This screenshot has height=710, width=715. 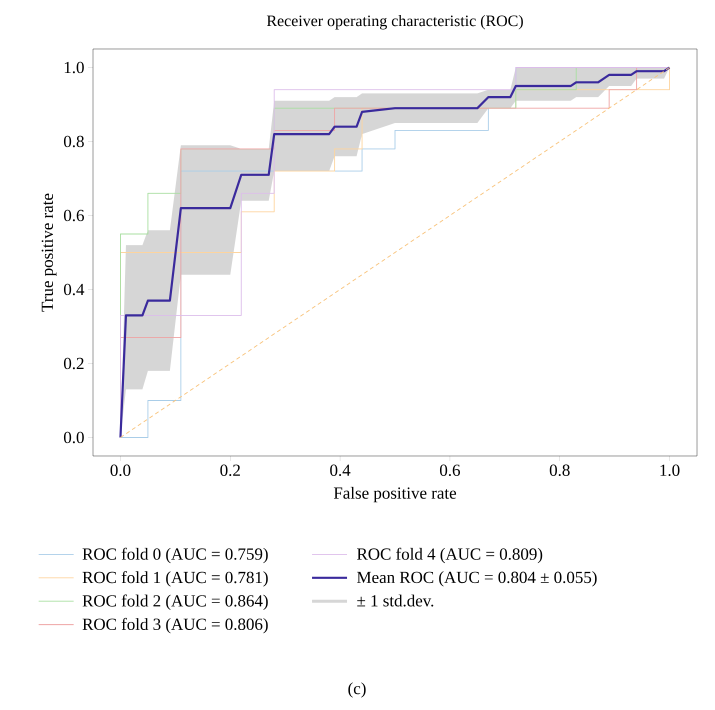 What do you see at coordinates (175, 556) in the screenshot?
I see `legend-label: ROC fold 0 (AUC = 0.759)` at bounding box center [175, 556].